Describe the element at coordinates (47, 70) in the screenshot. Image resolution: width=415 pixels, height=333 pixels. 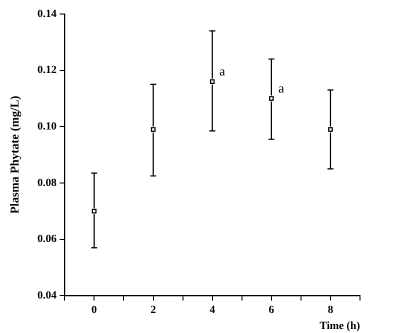
I see `y-tick-label: 0.12` at that location.